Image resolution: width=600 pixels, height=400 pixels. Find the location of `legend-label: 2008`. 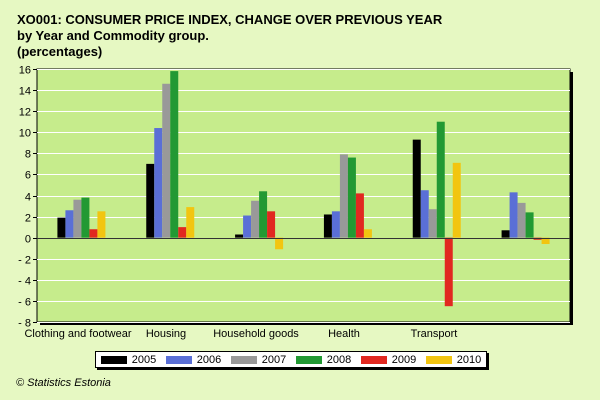

legend-label: 2008 is located at coordinates (339, 359).